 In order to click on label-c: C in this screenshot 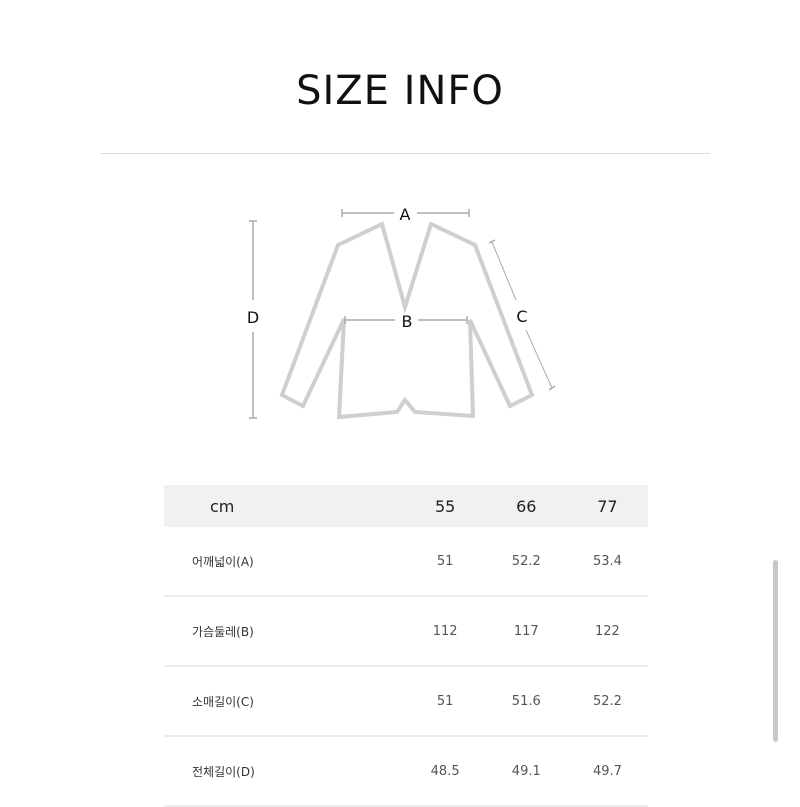, I will do `click(521, 316)`.